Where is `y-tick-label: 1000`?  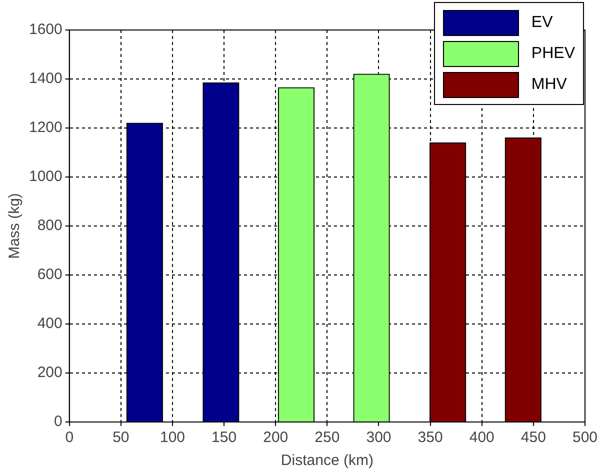
y-tick-label: 1000 is located at coordinates (45, 177).